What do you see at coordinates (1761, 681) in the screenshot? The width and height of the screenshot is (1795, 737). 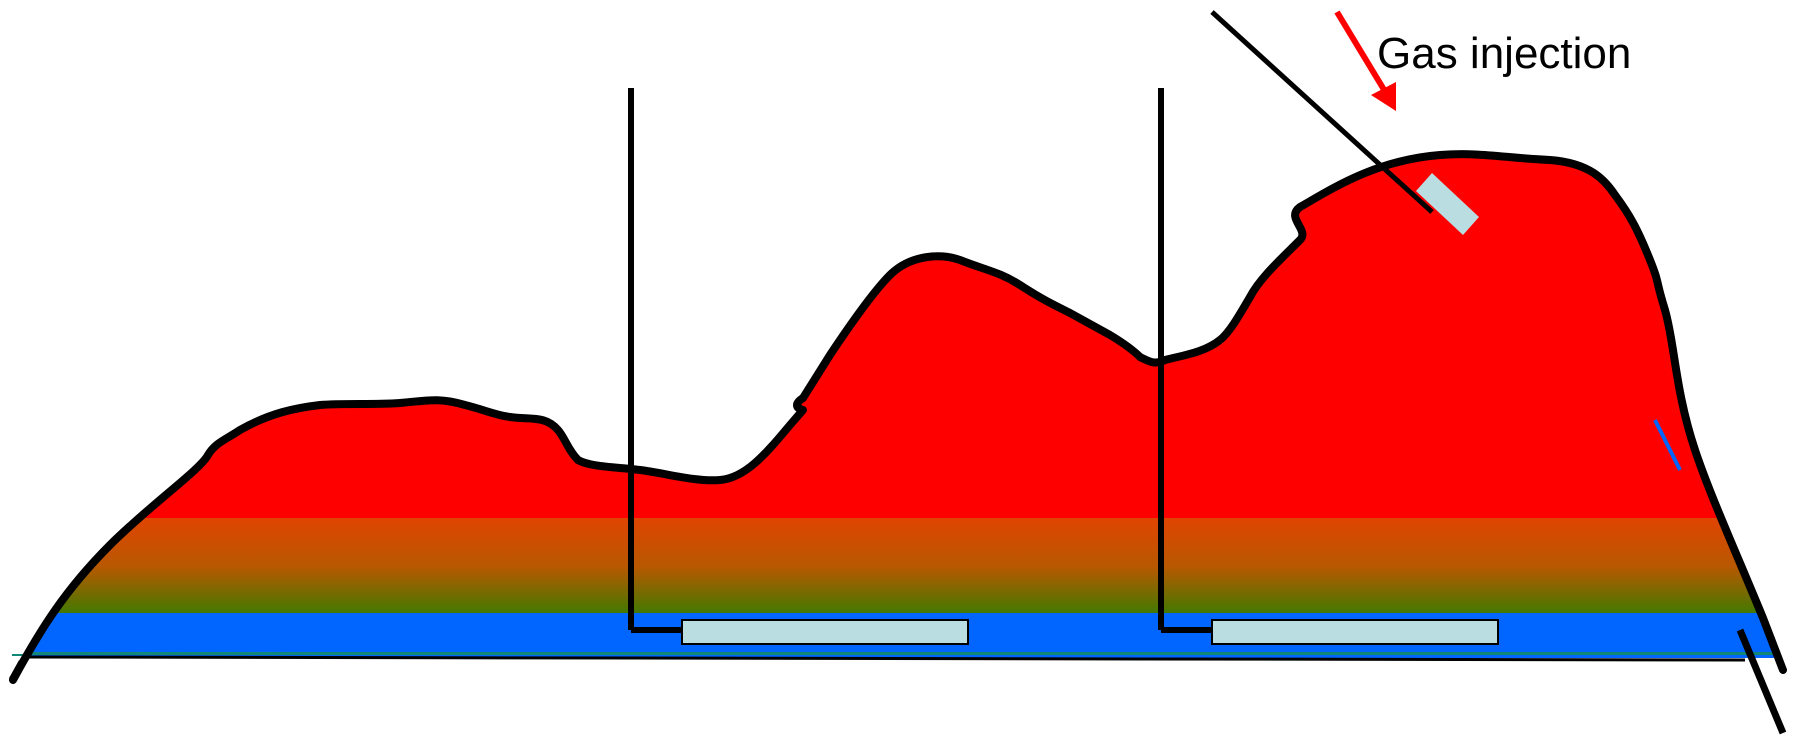 I see `right-flank-edge` at bounding box center [1761, 681].